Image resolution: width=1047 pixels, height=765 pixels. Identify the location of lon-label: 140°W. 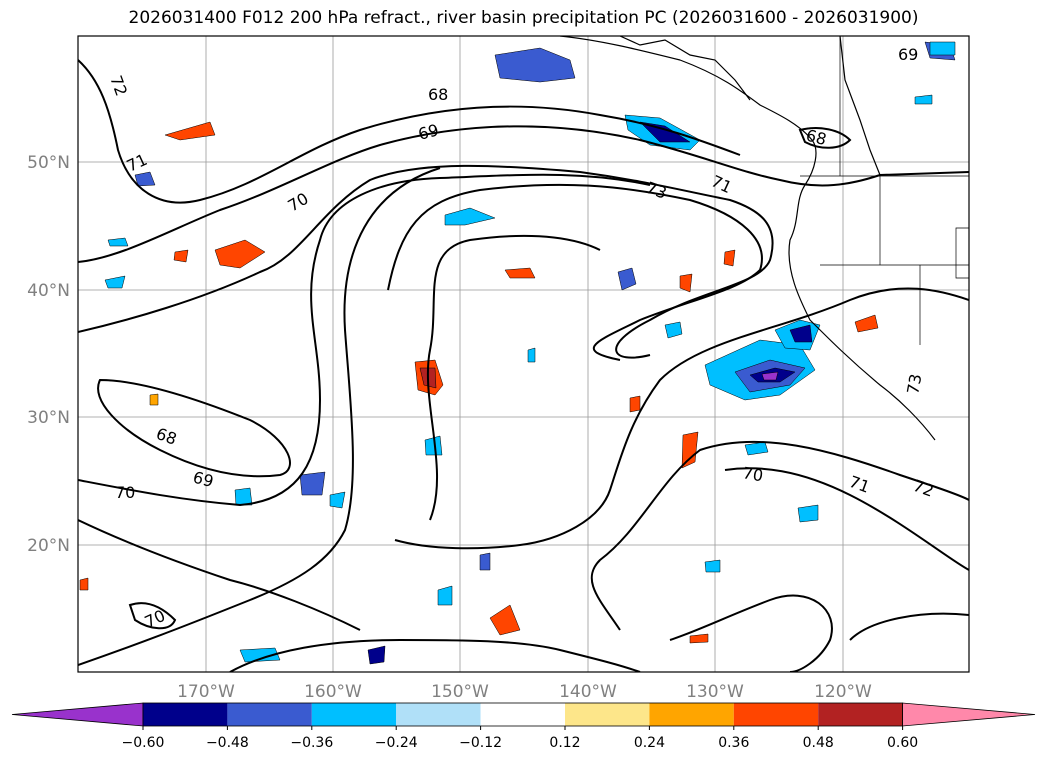
(588, 692).